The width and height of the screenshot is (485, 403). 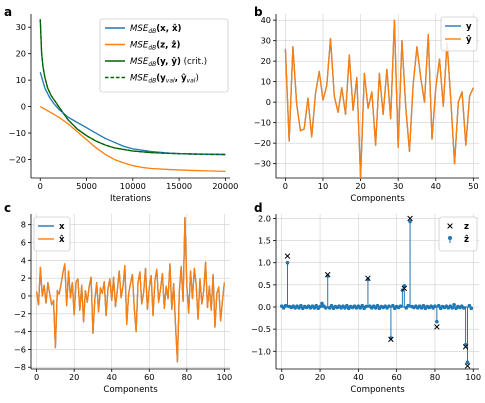 I want to click on y-tick-label: −1.0, so click(x=261, y=351).